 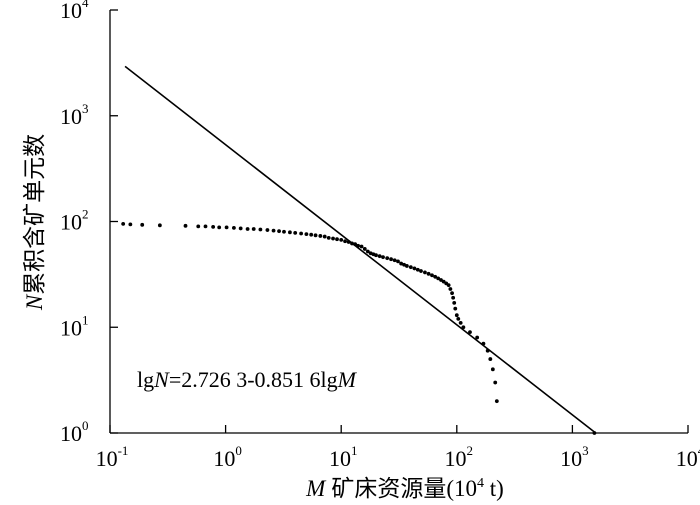 What do you see at coordinates (74, 432) in the screenshot?
I see `y-tick-label-0: 10⁰` at bounding box center [74, 432].